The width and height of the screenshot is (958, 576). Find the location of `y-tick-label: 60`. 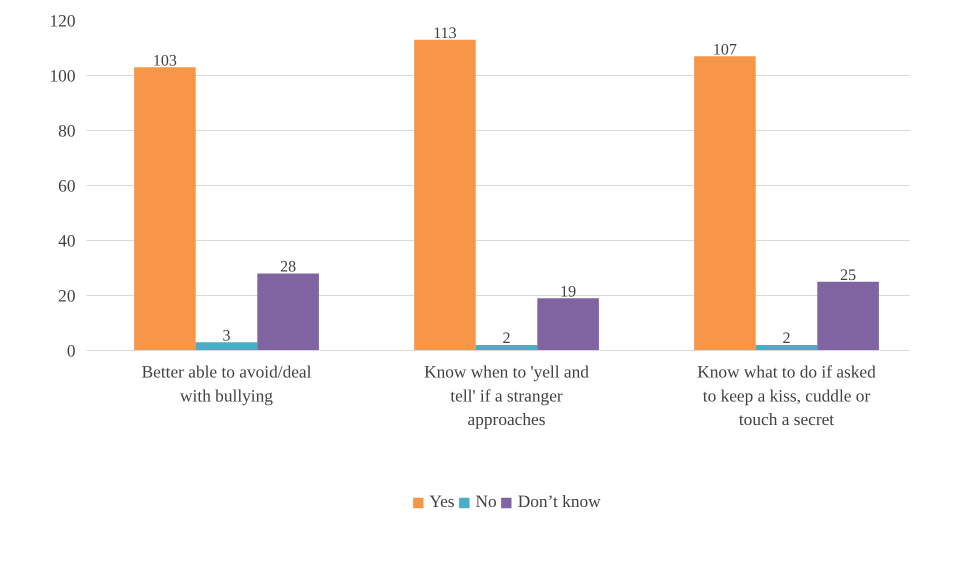

y-tick-label: 60 is located at coordinates (67, 186).